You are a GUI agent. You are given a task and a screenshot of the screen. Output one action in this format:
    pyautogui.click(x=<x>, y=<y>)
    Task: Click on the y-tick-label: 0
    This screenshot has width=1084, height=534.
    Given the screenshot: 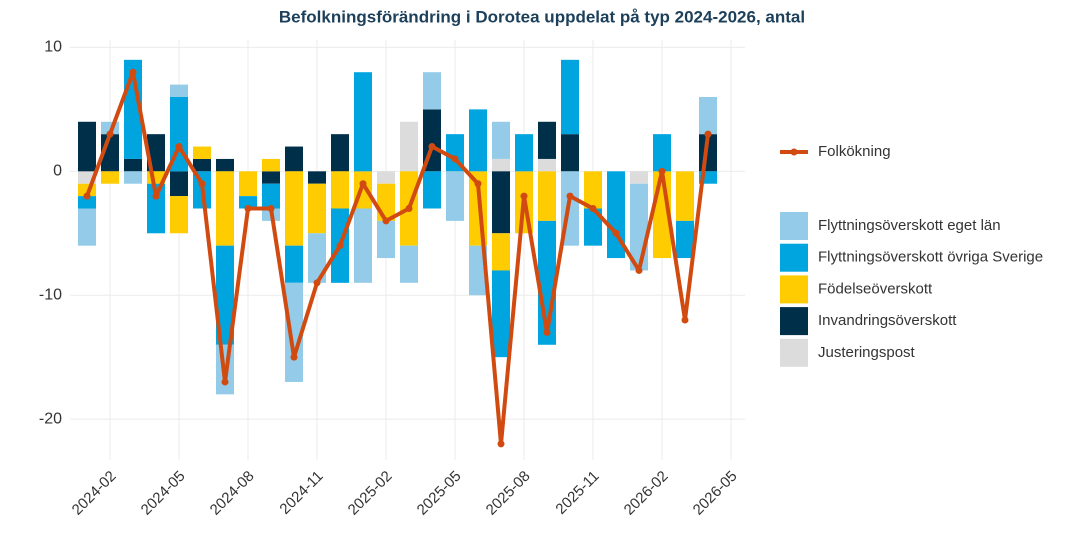 What is the action you would take?
    pyautogui.click(x=57, y=171)
    